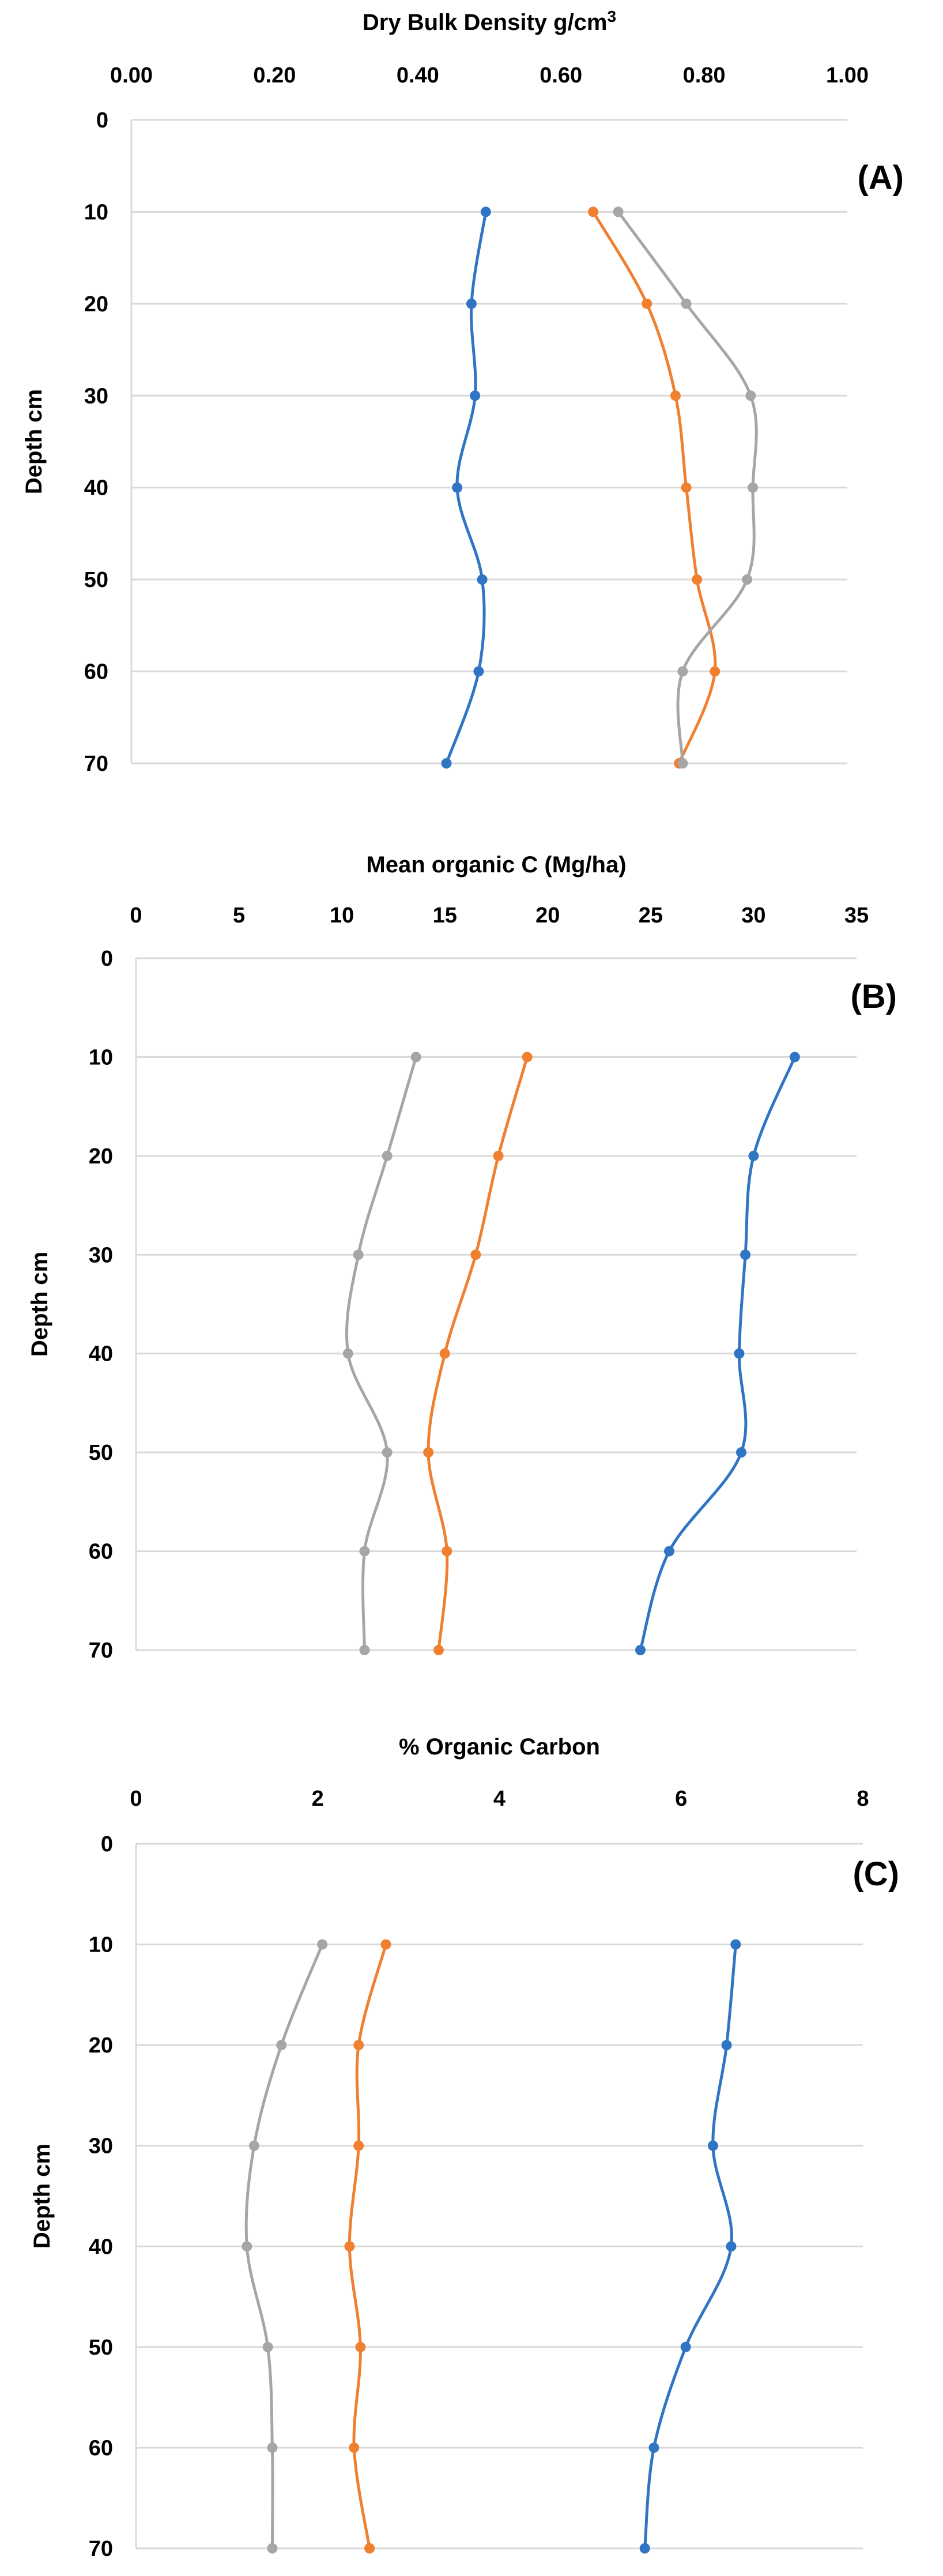 This screenshot has height=2576, width=943. I want to click on x-tick-label: 30, so click(753, 915).